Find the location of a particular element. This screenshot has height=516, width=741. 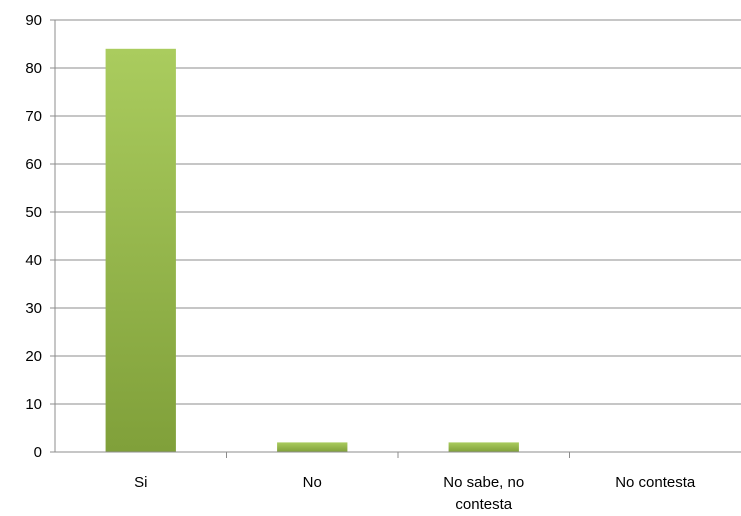

y-tick-label-20: 20 is located at coordinates (33, 356).